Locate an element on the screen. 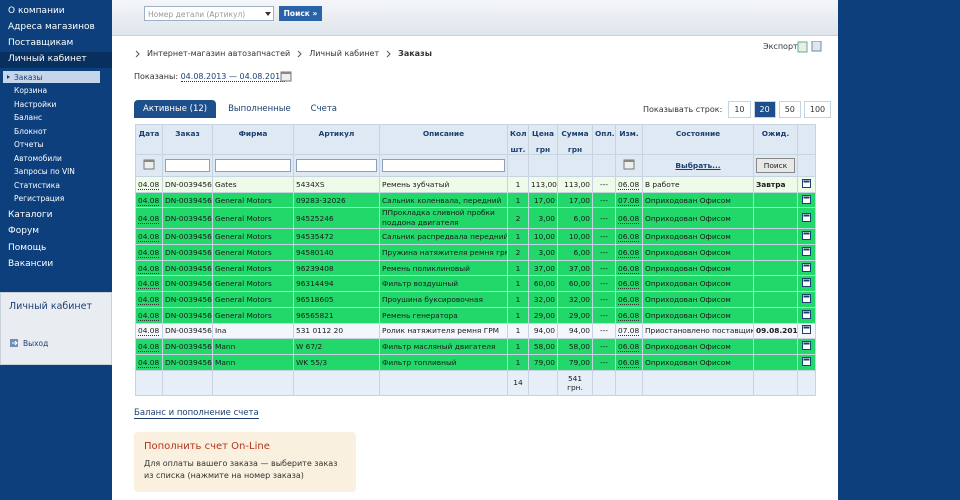  export-link: Экспорт is located at coordinates (780, 46).